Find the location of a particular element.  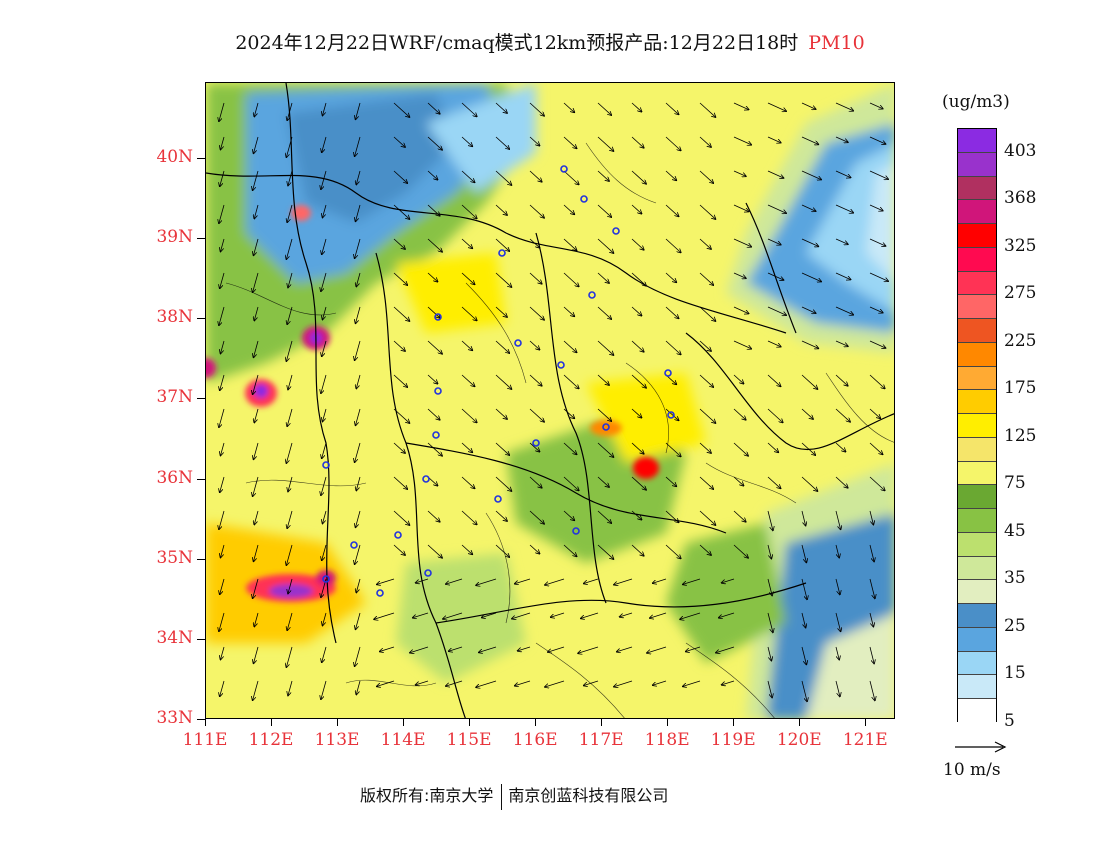

color-legend-bar is located at coordinates (977, 425).